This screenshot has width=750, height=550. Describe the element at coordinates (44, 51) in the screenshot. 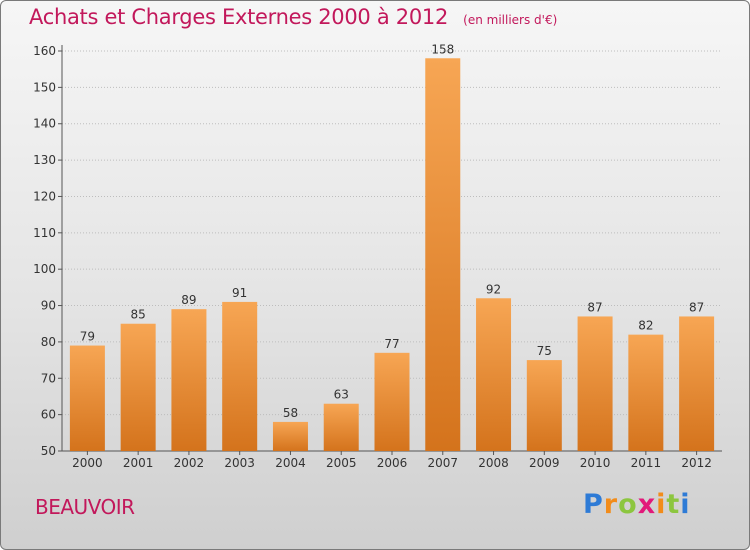

I see `y-tick-label: 160` at that location.